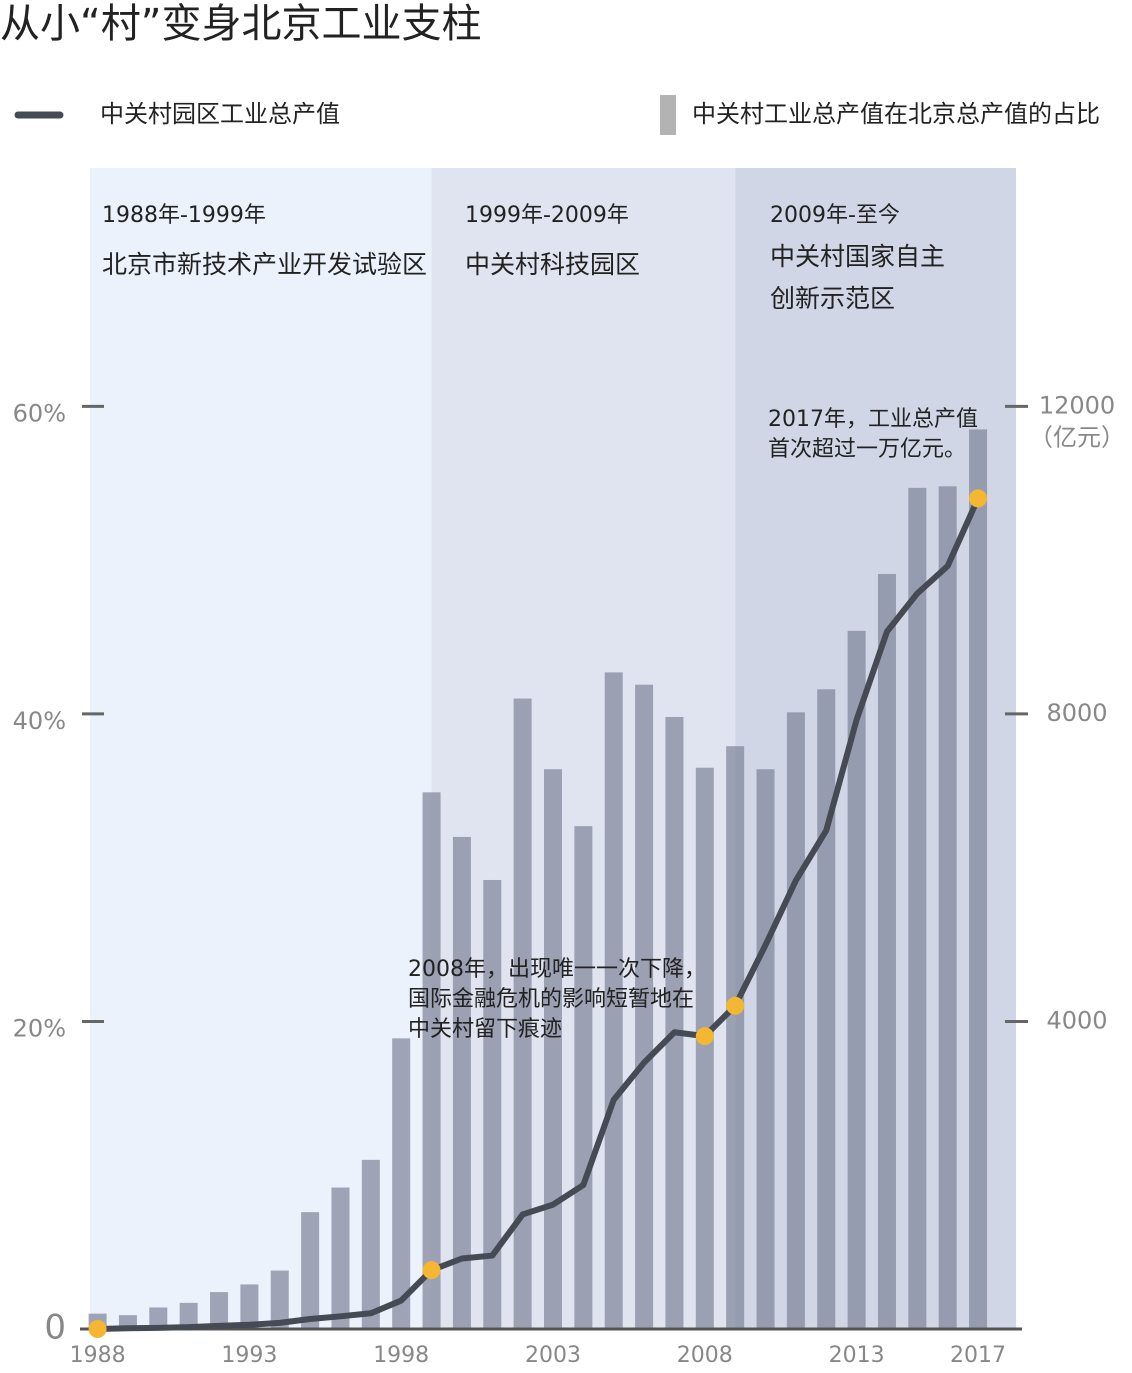 This screenshot has width=1132, height=1373. I want to click on annotation: 国际金融危机的影响短暂地在, so click(551, 999).